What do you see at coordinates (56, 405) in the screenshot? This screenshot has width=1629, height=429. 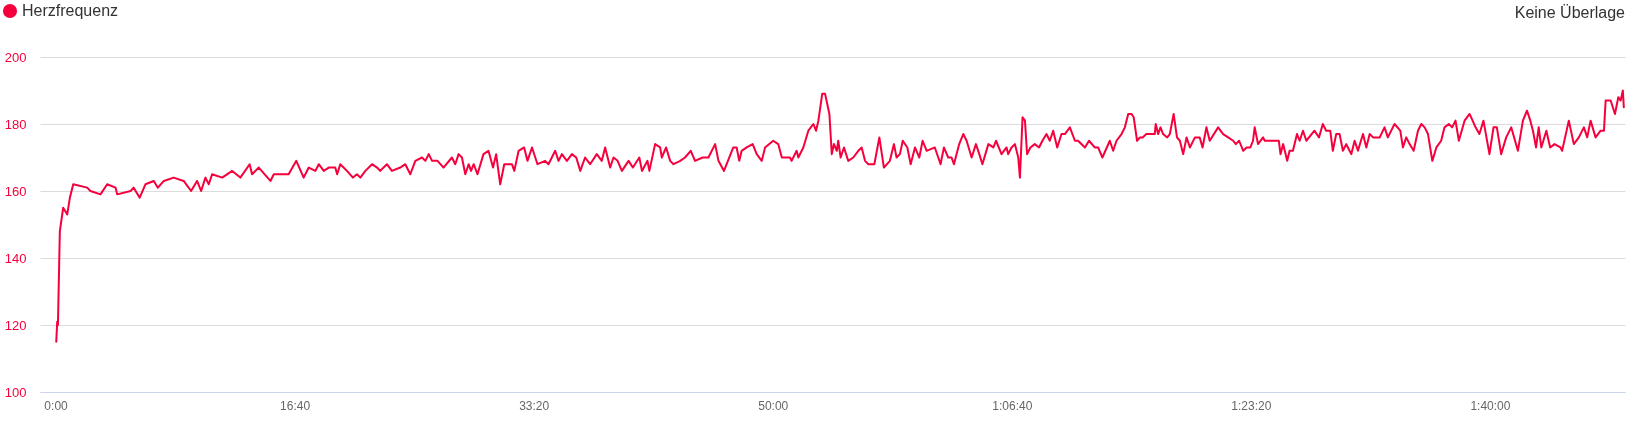 I see `x-tick-label: 0:00` at bounding box center [56, 405].